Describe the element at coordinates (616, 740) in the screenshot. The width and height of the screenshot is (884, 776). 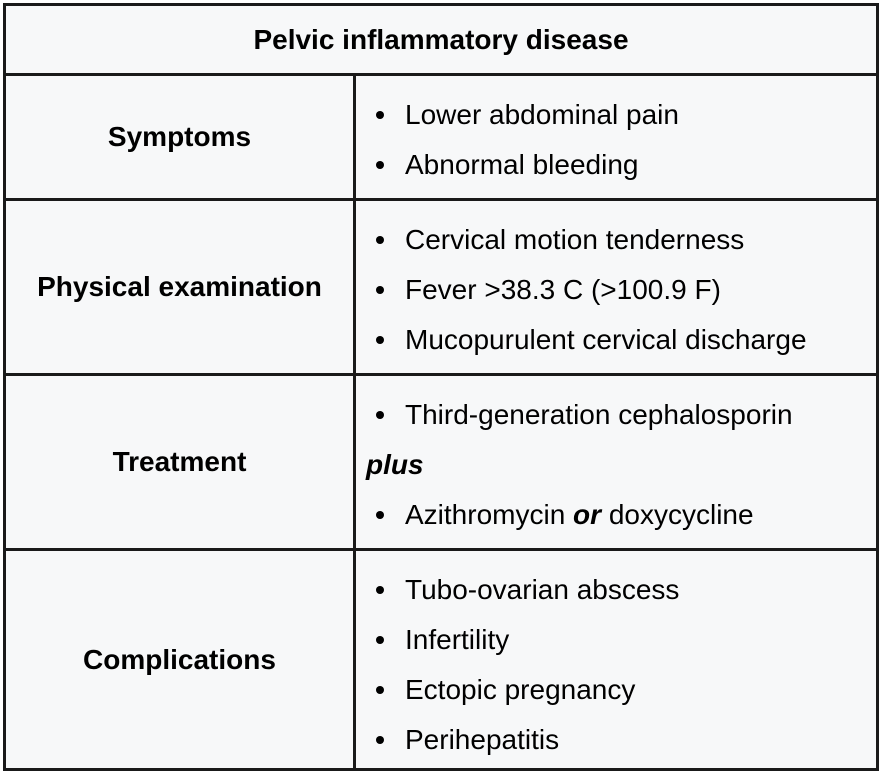
I see `list-item: Perihepatitis` at that location.